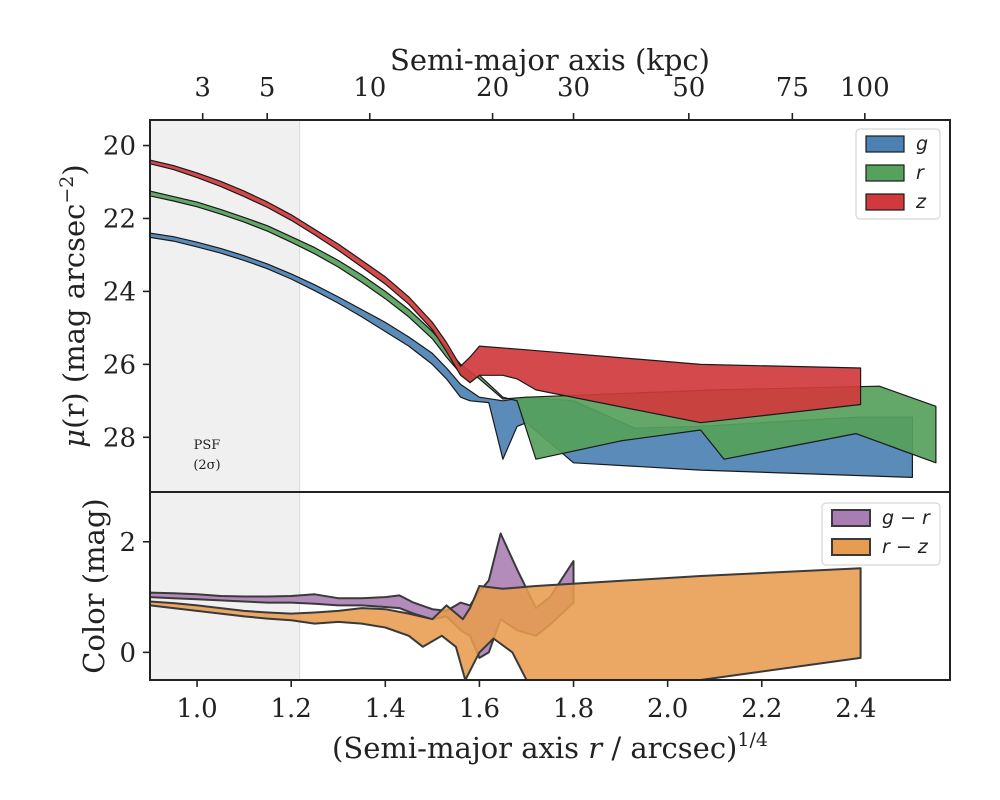 The height and width of the screenshot is (800, 1000). What do you see at coordinates (74, 316) in the screenshot?
I see `ylabel-main: (r) (mag arcsec` at bounding box center [74, 316].